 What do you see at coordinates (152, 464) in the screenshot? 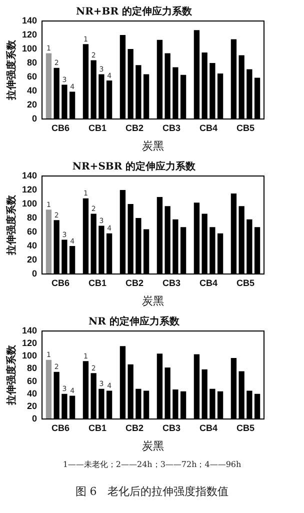
I see `text: 1——未老化；2——24h；3——72h；4——96h` at bounding box center [152, 464].